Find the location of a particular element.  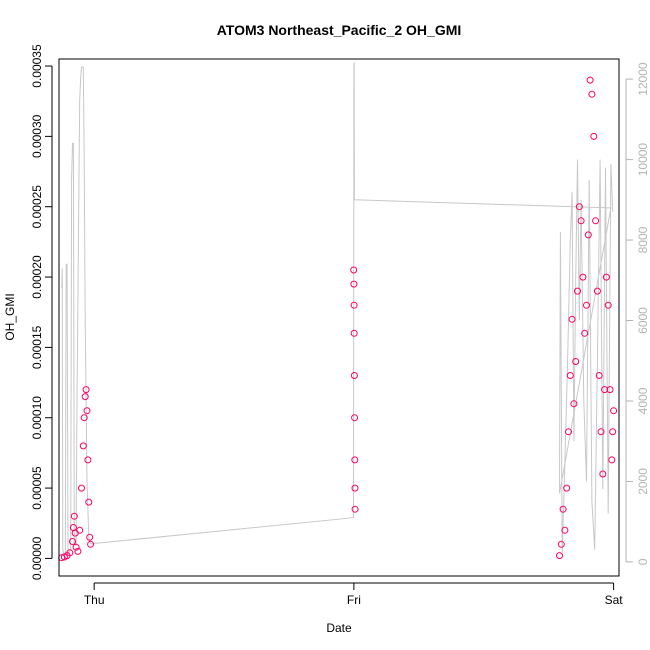

y-tick-label: 0.00035 is located at coordinates (37, 66).